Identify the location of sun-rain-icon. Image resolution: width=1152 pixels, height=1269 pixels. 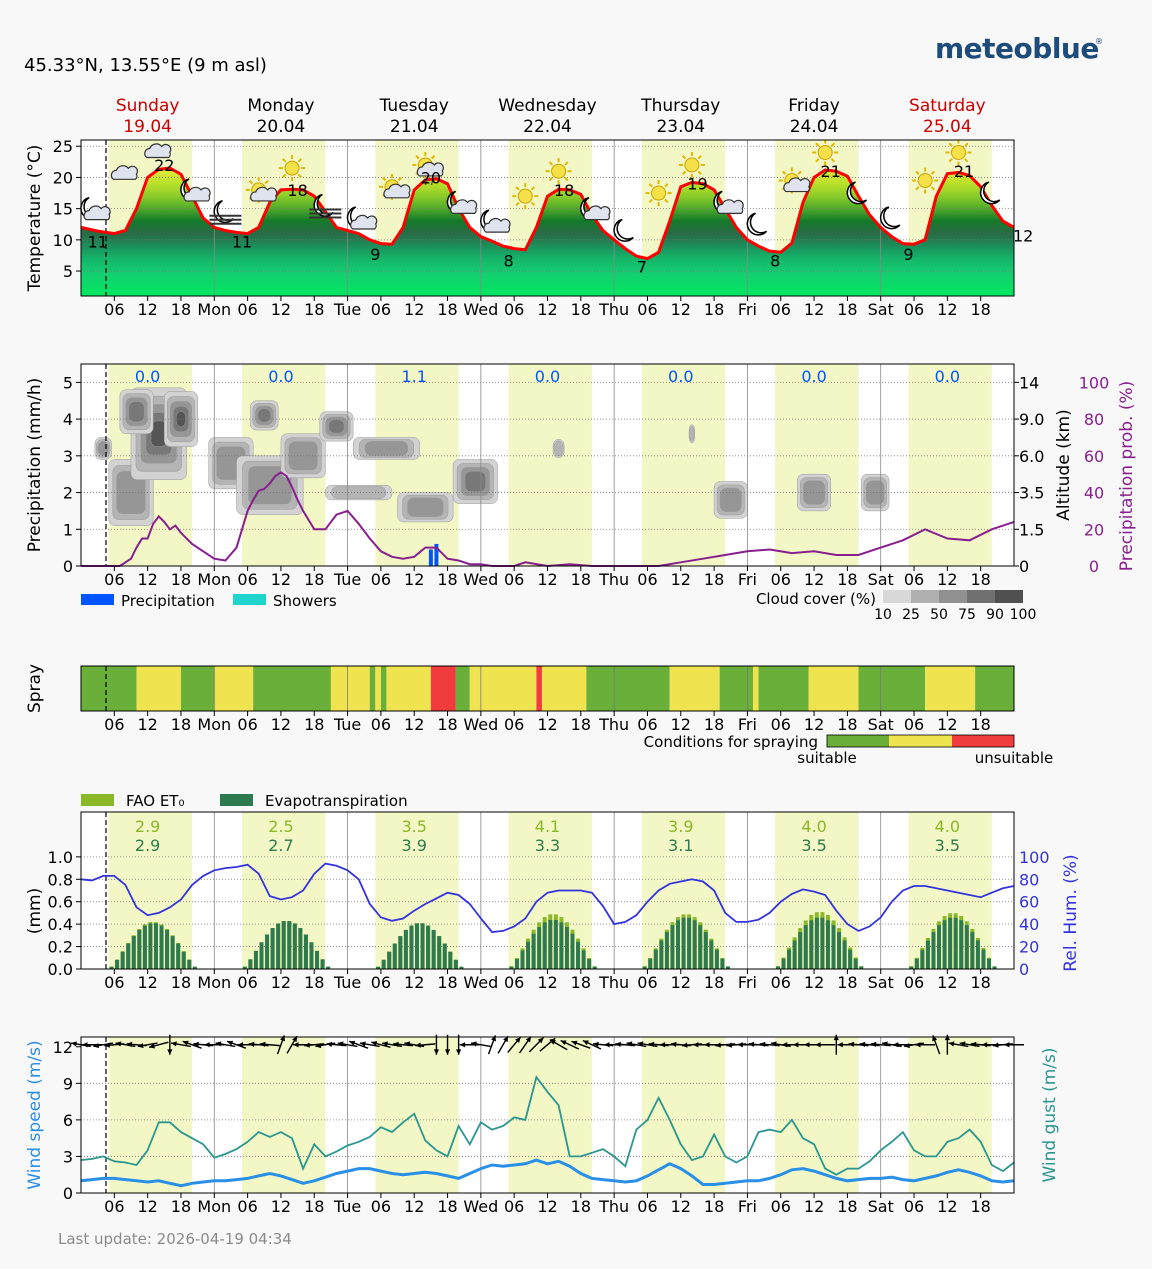
(428, 168).